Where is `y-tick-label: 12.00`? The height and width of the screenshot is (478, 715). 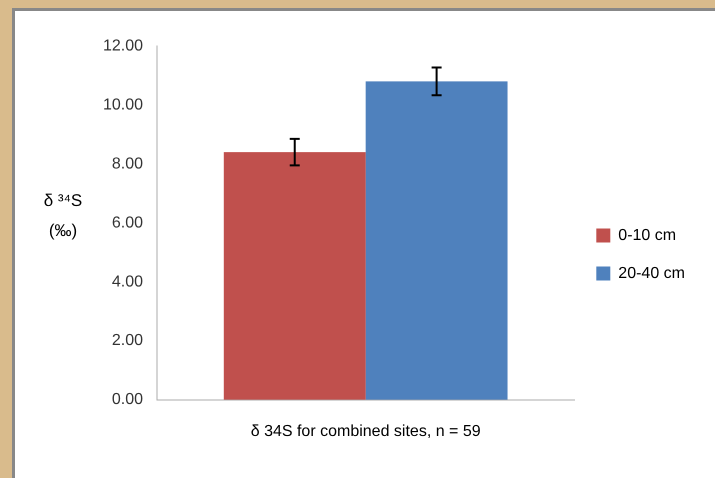
y-tick-label: 12.00 is located at coordinates (123, 45).